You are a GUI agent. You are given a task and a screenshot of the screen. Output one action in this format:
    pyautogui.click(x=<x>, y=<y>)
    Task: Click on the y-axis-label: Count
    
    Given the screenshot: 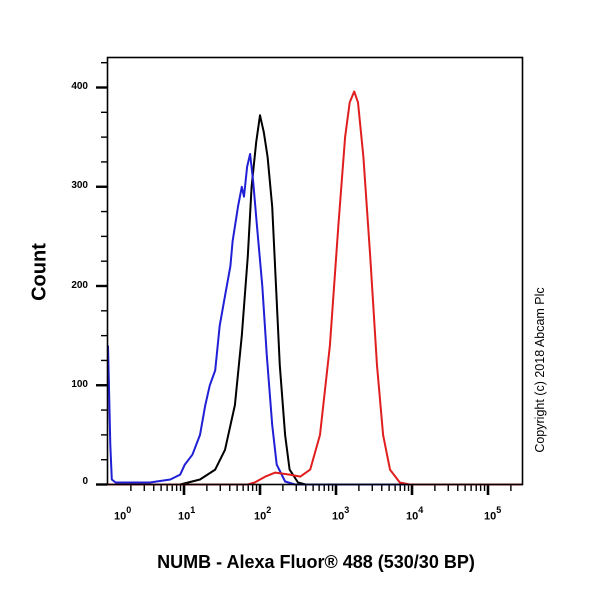 What is the action you would take?
    pyautogui.click(x=39, y=272)
    